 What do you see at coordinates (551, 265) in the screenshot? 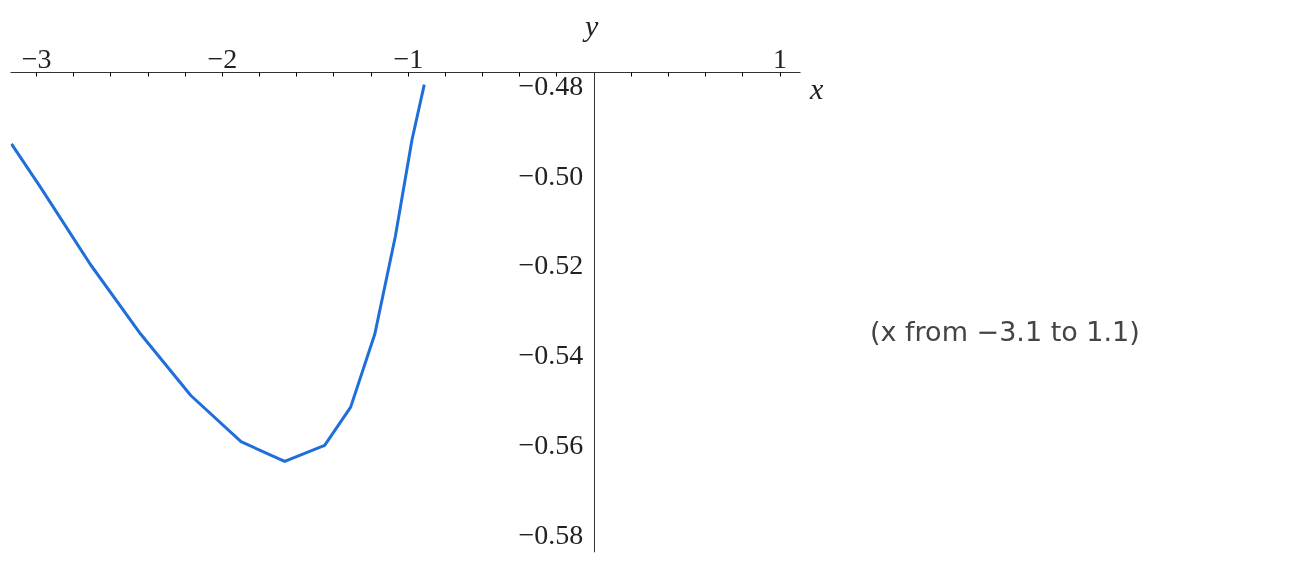
I see `y-tick-label: −0.52` at bounding box center [551, 265].